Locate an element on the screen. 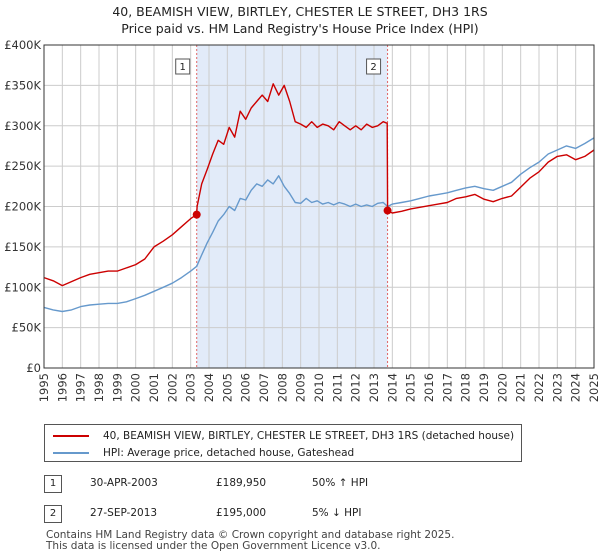 Image resolution: width=600 pixels, height=560 pixels. y-tick-label: £50K is located at coordinates (27, 328).